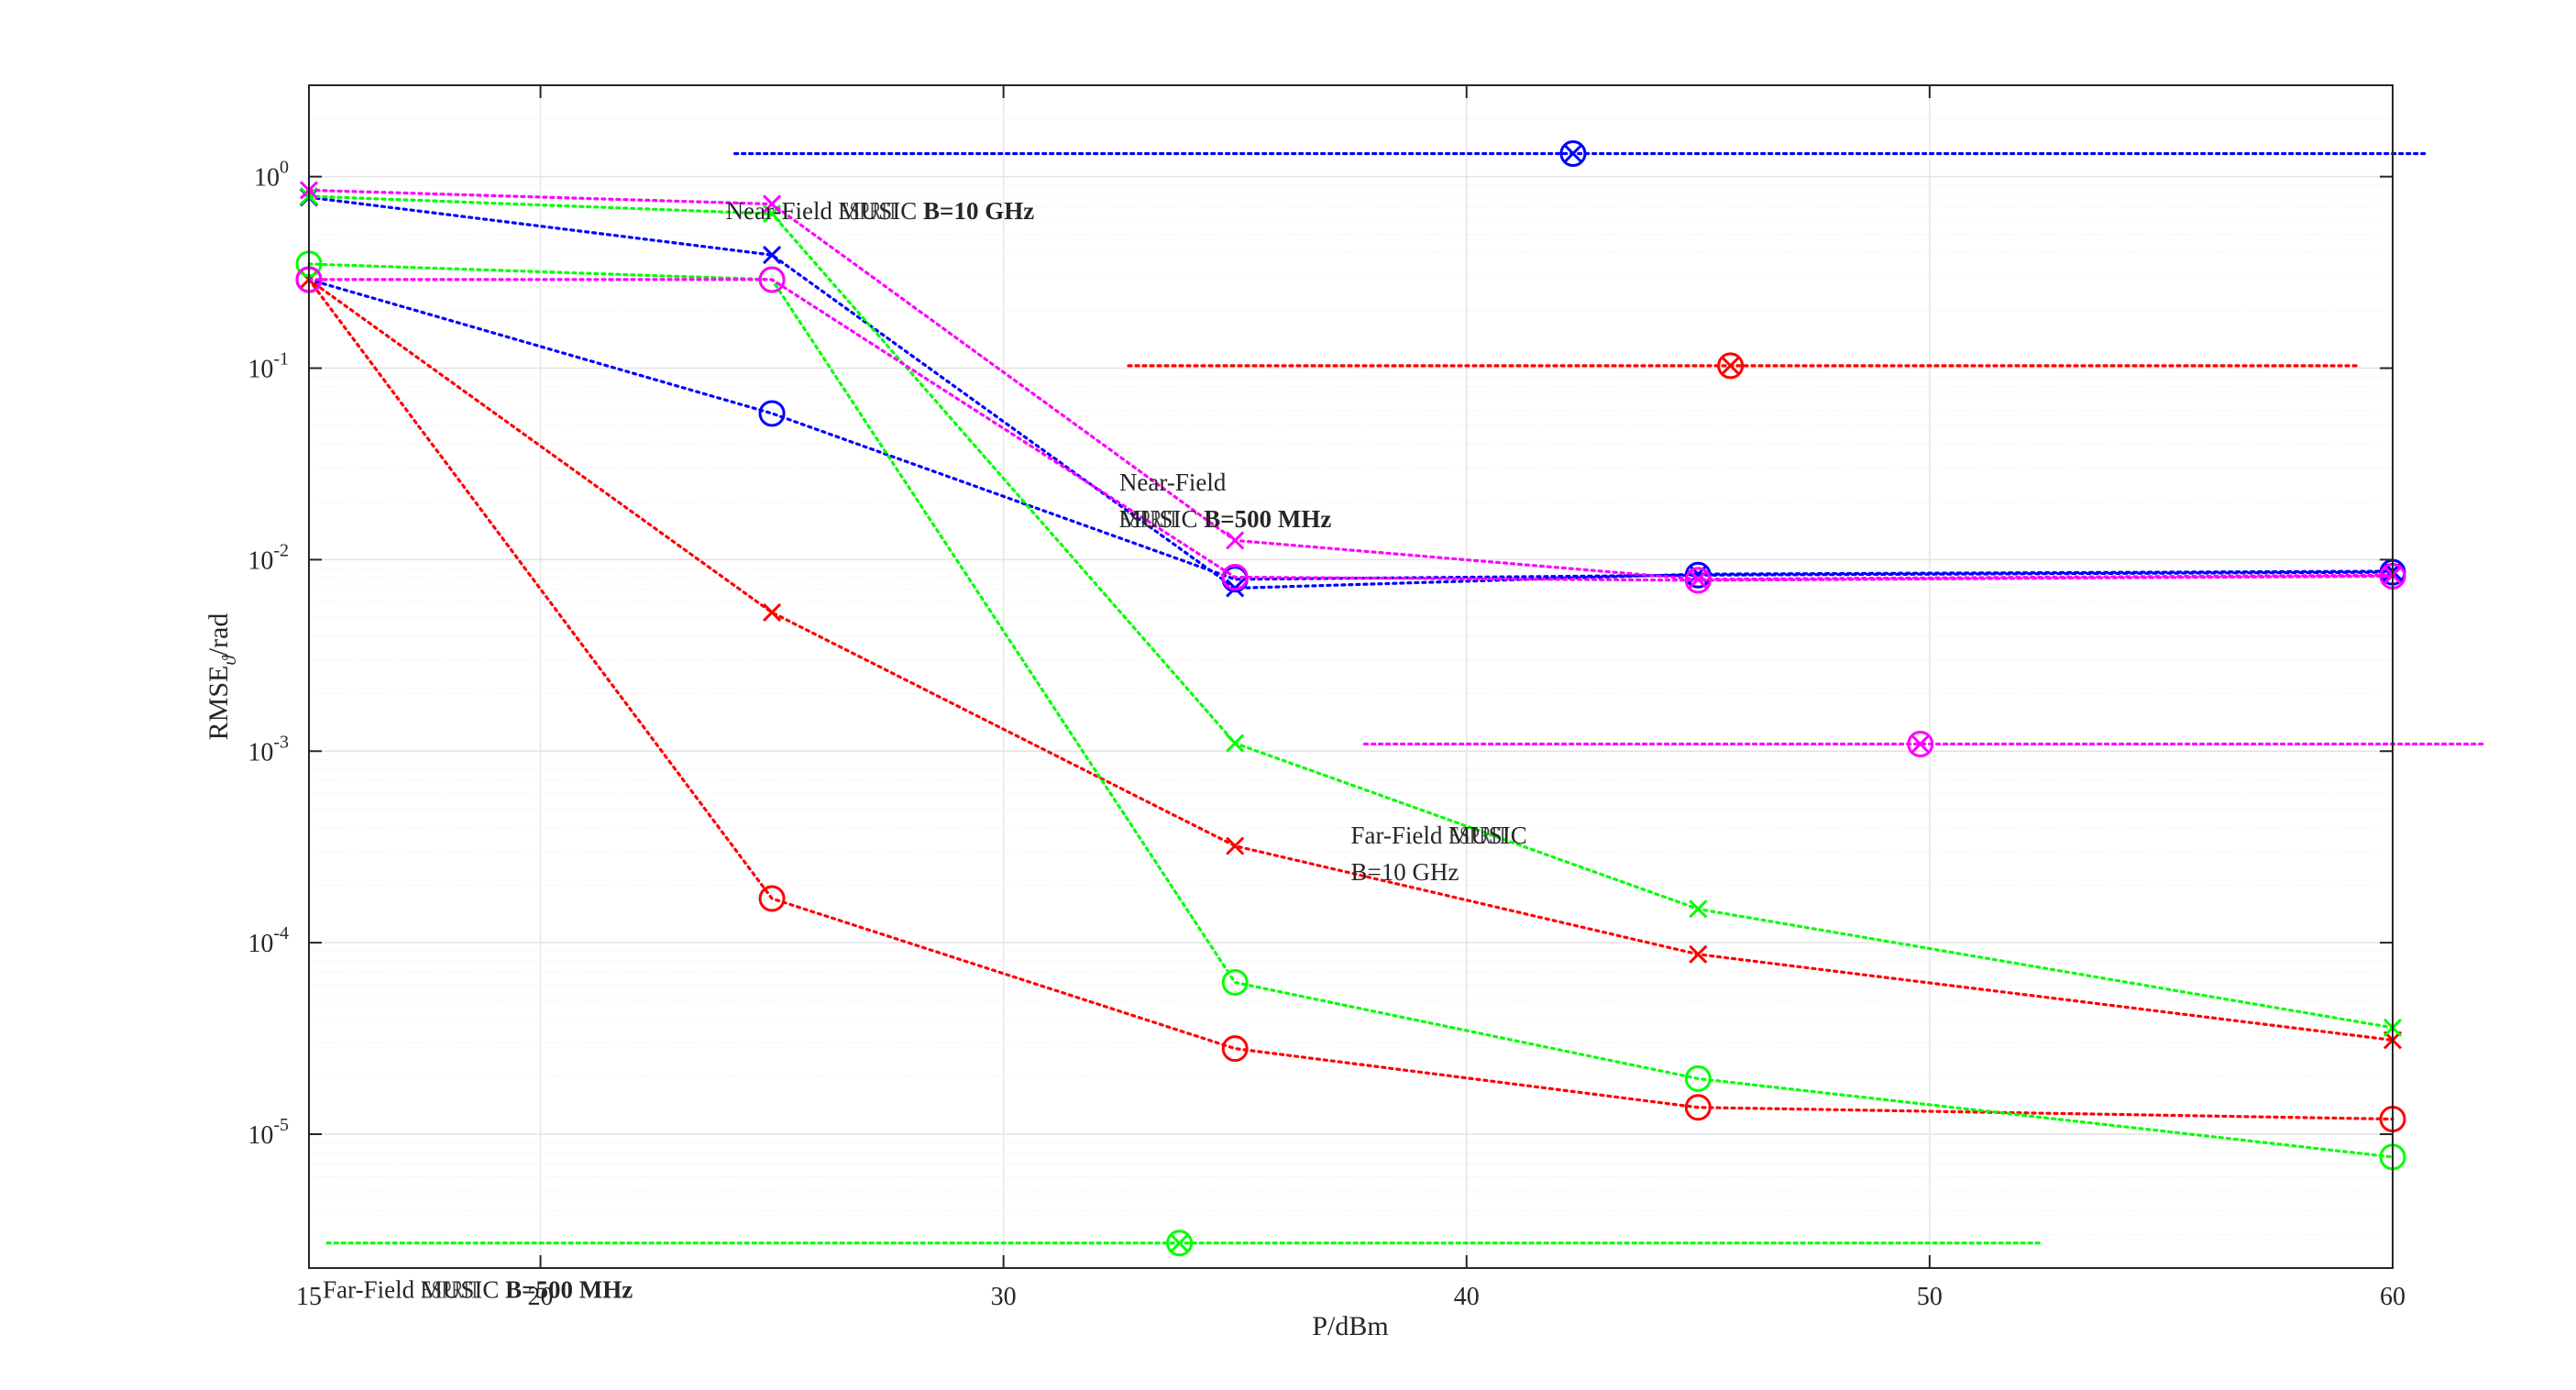 This screenshot has height=1390, width=2576. What do you see at coordinates (268, 940) in the screenshot?
I see `y-tick-label: 10⁻⁴` at bounding box center [268, 940].